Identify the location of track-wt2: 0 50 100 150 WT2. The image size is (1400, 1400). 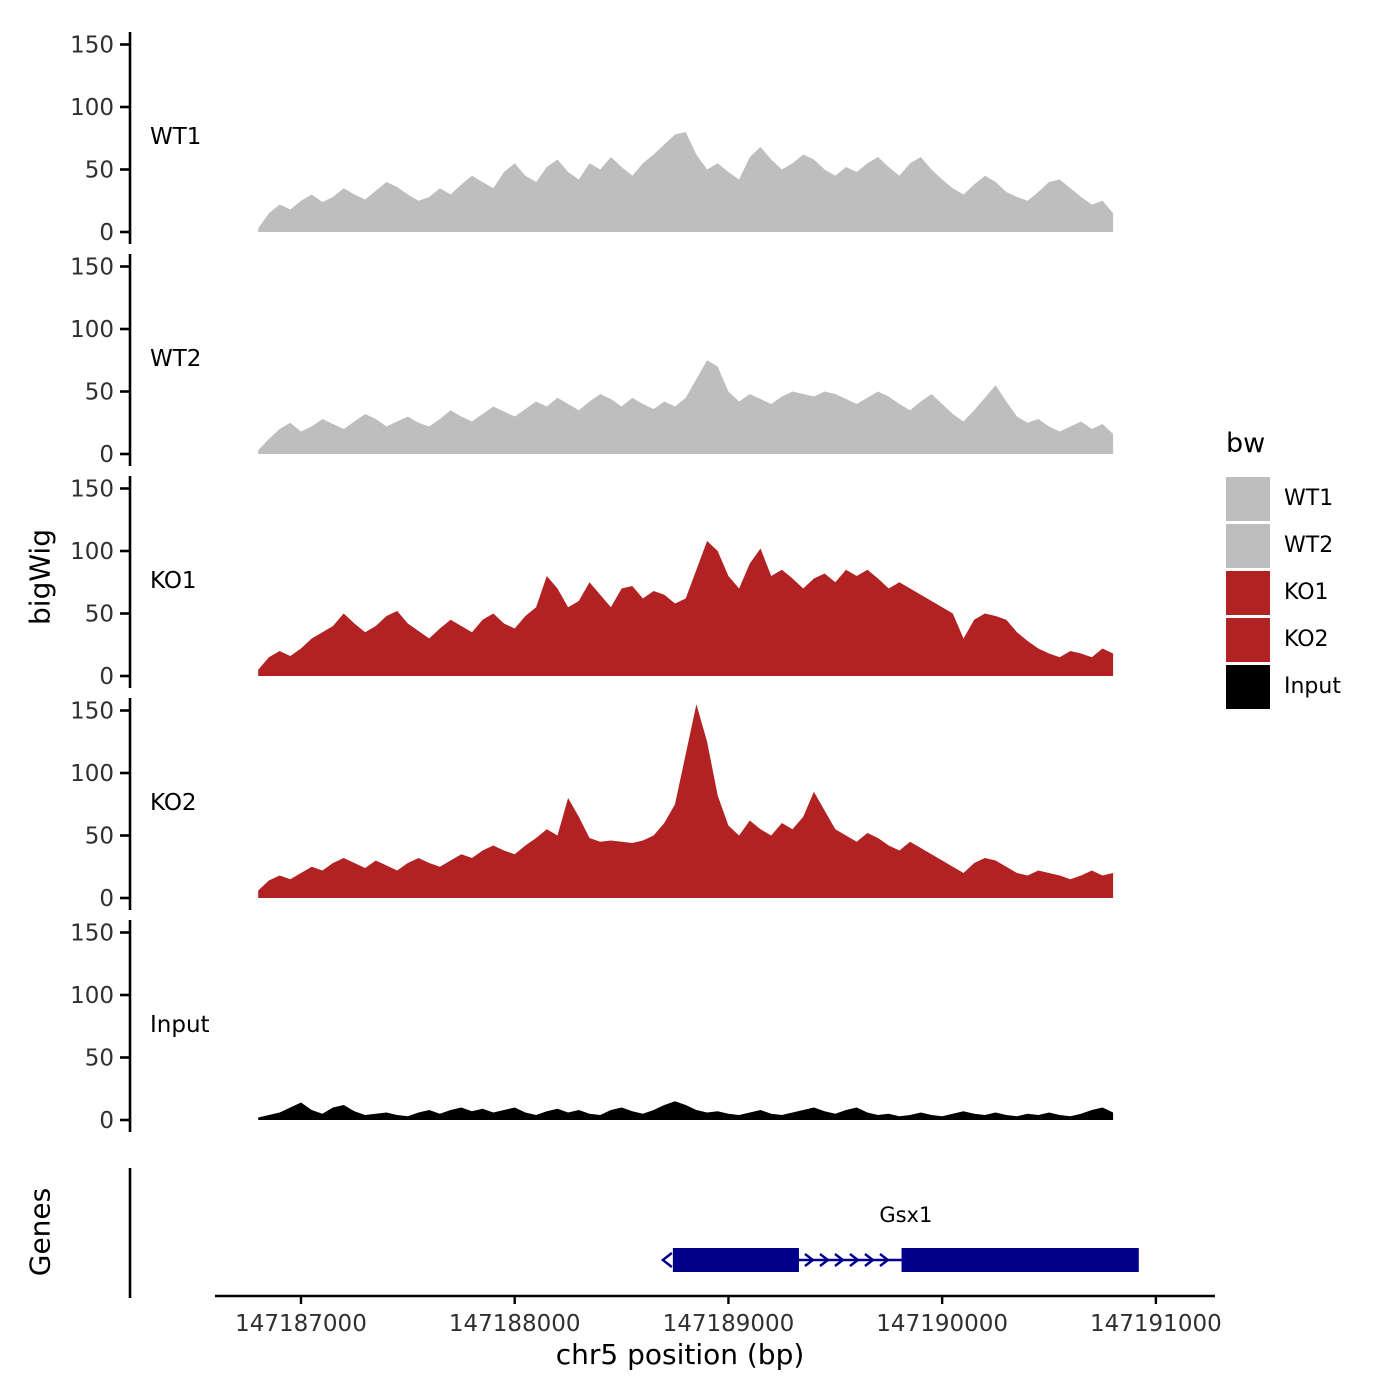
(592, 360).